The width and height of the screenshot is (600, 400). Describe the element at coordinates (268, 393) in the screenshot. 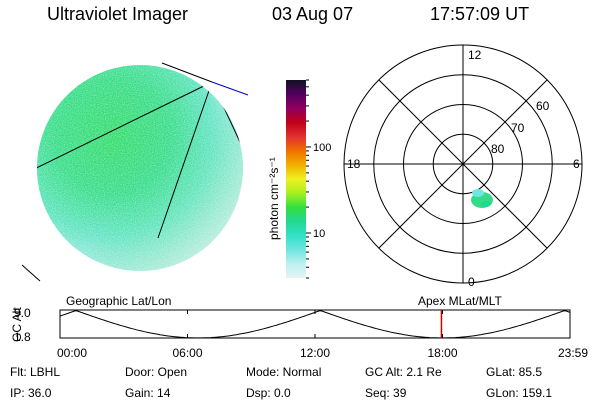

I see `footer-dsp: Dsp: 0.0` at that location.